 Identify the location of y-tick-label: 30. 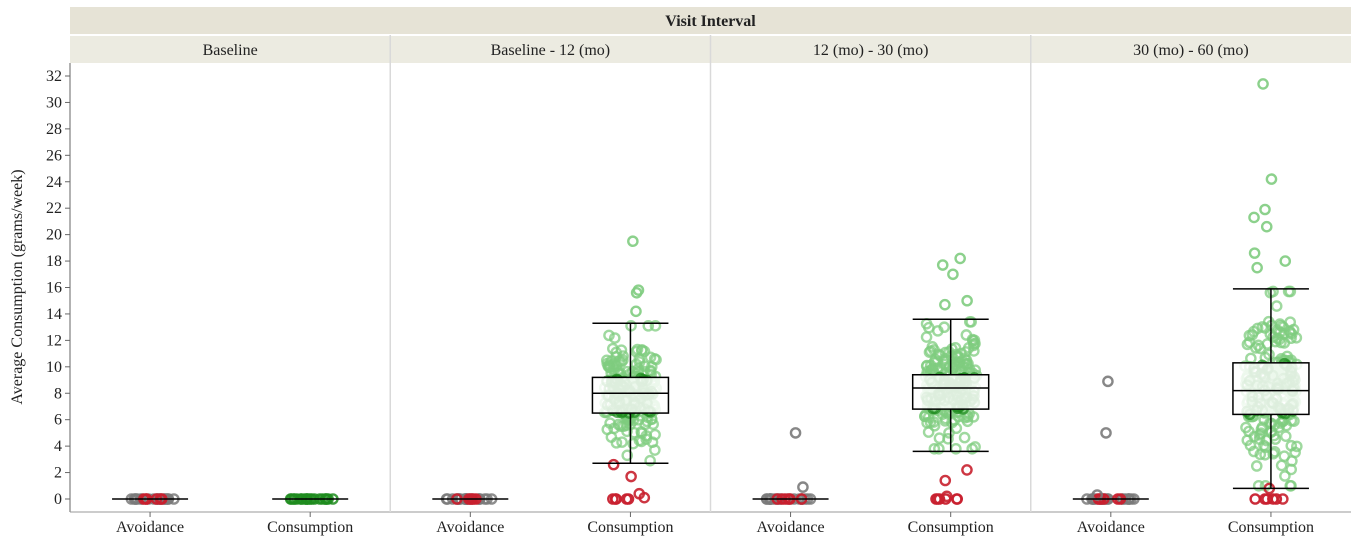
(54, 102).